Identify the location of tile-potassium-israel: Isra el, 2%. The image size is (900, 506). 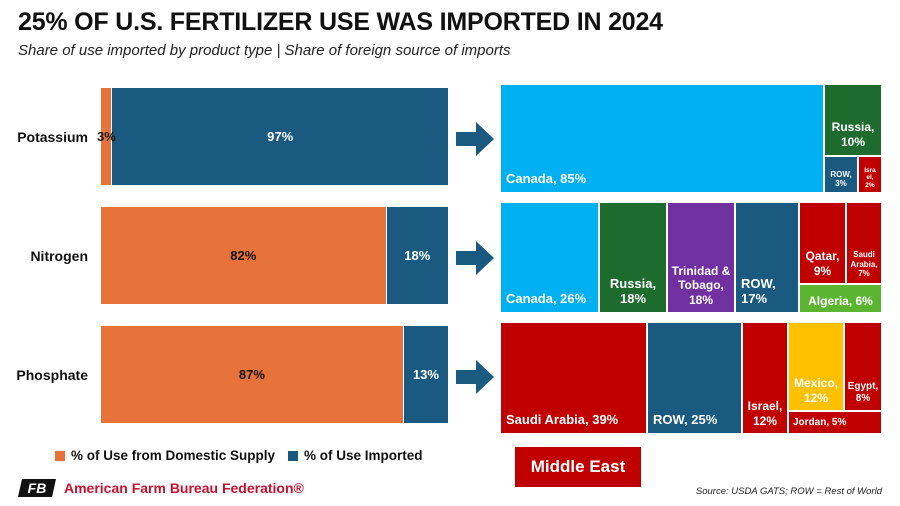
(870, 174).